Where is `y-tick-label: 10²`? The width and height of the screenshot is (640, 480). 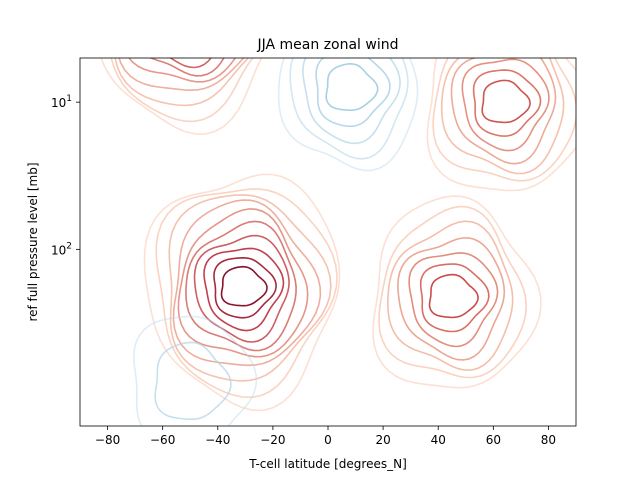
y-tick-label: 10² is located at coordinates (61, 249).